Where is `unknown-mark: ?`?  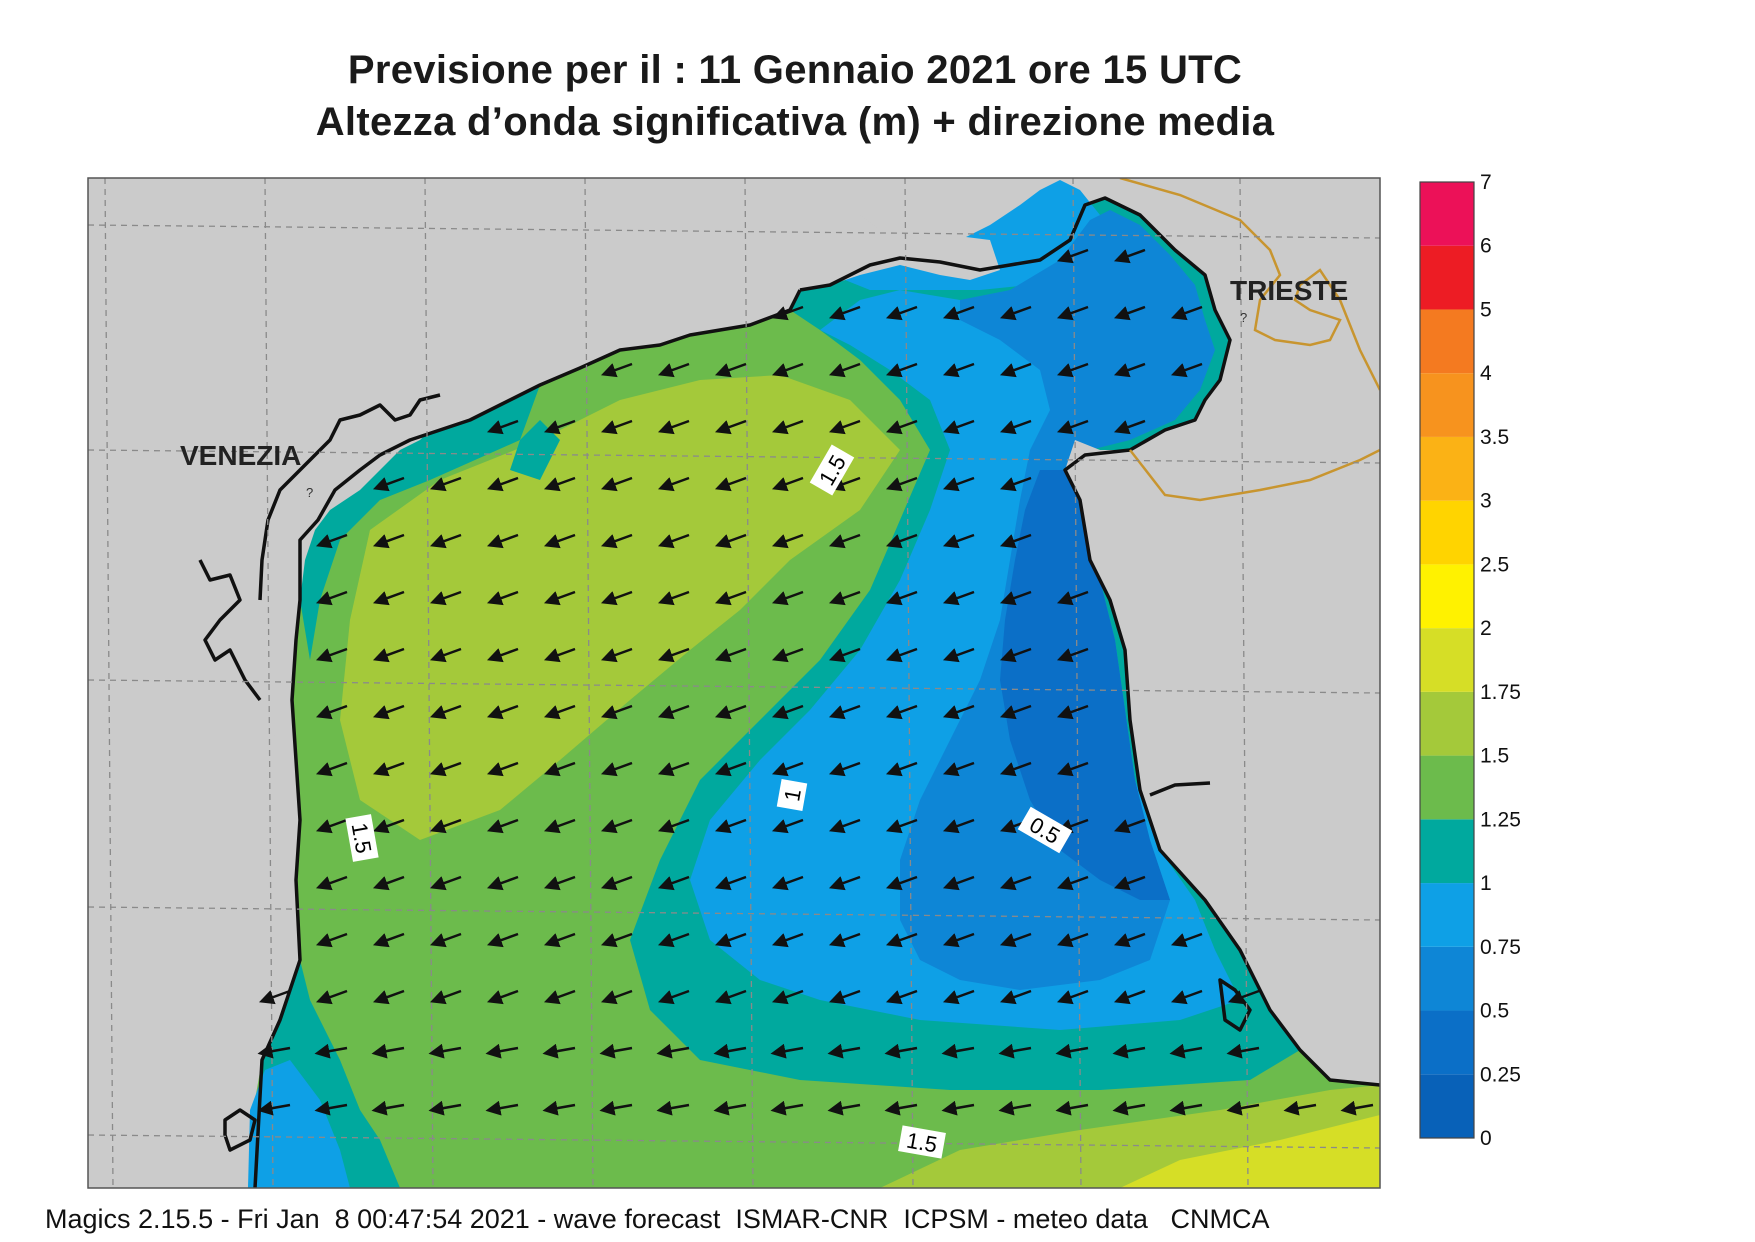
unknown-mark: ? is located at coordinates (309, 492).